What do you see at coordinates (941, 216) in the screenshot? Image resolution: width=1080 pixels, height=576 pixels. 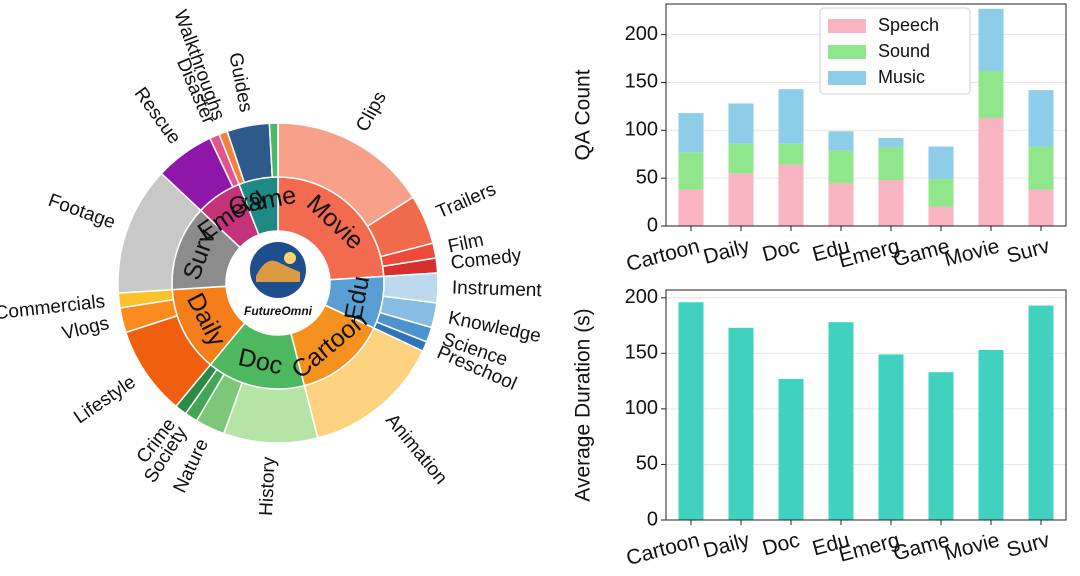 I see `qa-bar-game-speech` at bounding box center [941, 216].